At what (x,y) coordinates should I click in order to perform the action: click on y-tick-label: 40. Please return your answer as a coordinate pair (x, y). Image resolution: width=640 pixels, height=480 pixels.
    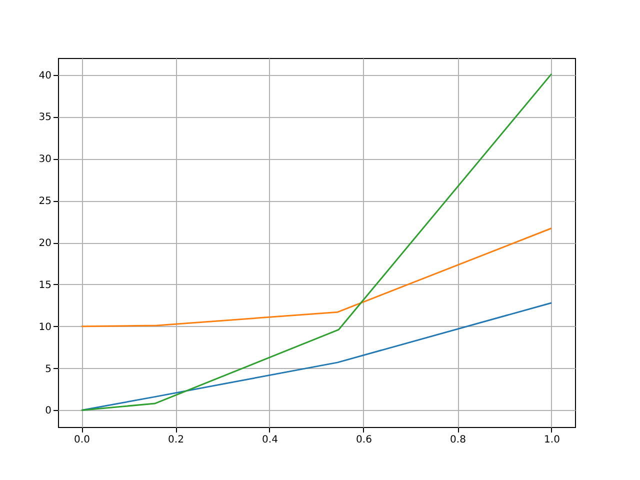
    Looking at the image, I should click on (45, 76).